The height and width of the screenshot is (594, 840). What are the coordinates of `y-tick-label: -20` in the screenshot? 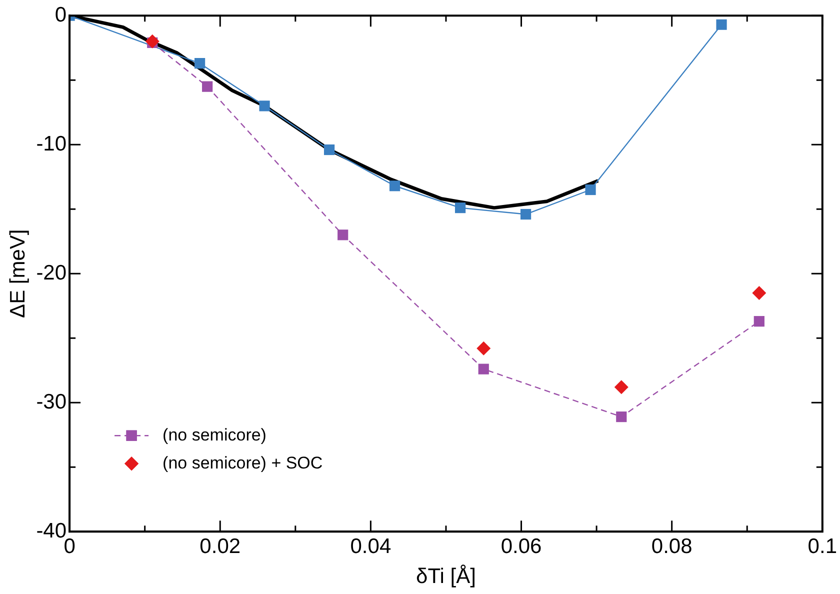 It's located at (51, 272).